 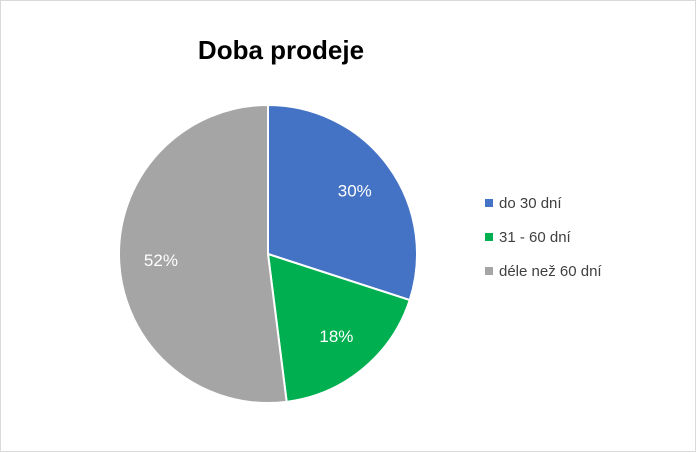 I want to click on legend-label: déle než 60 dní, so click(x=550, y=271).